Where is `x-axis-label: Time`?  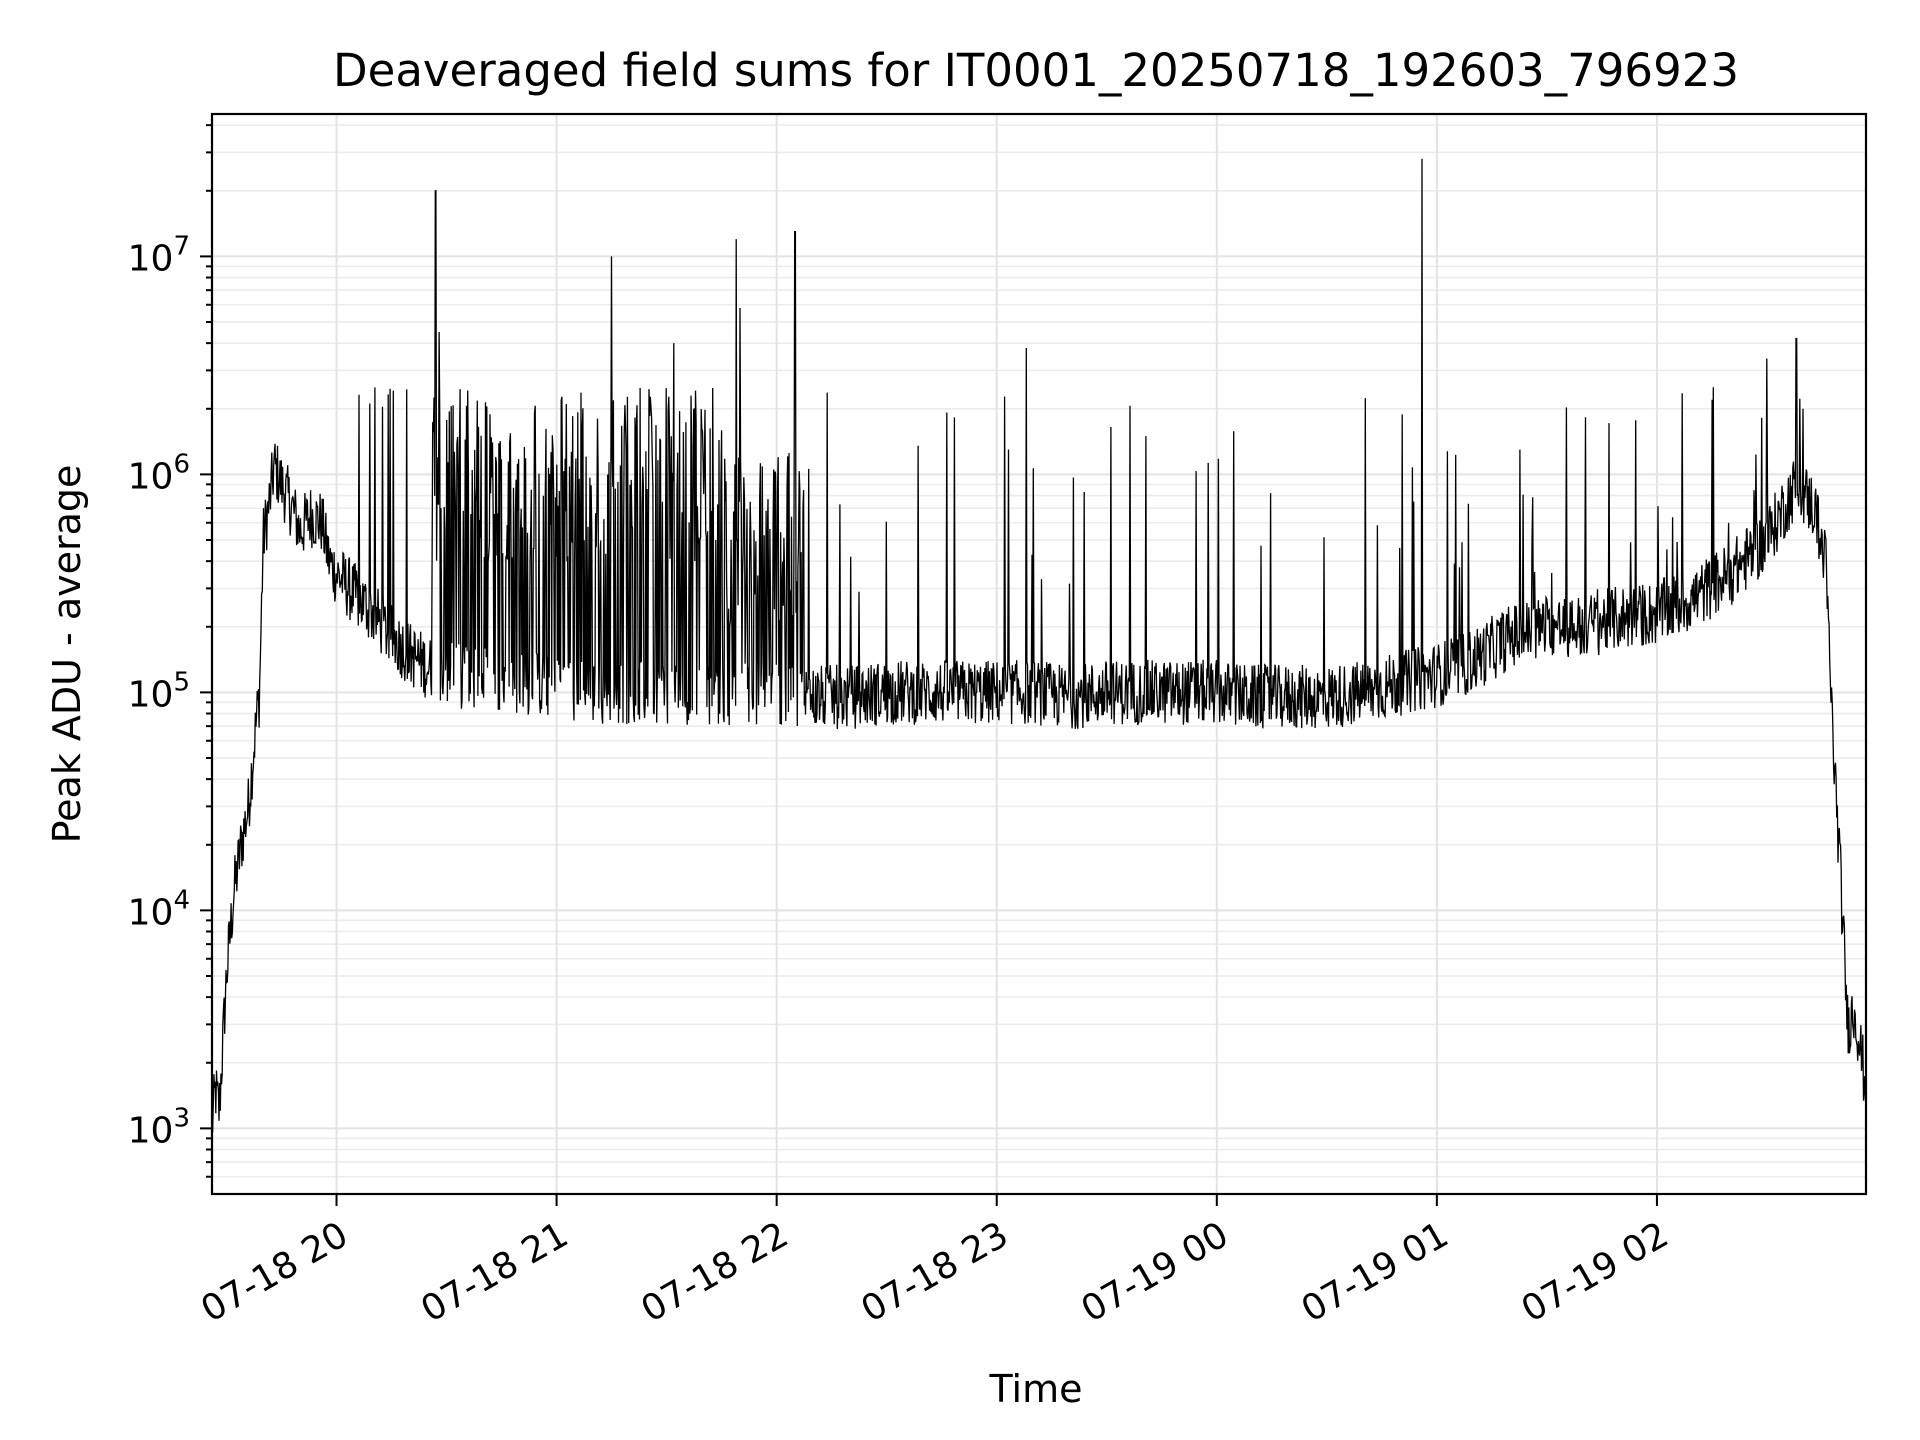 x-axis-label: Time is located at coordinates (1036, 1389).